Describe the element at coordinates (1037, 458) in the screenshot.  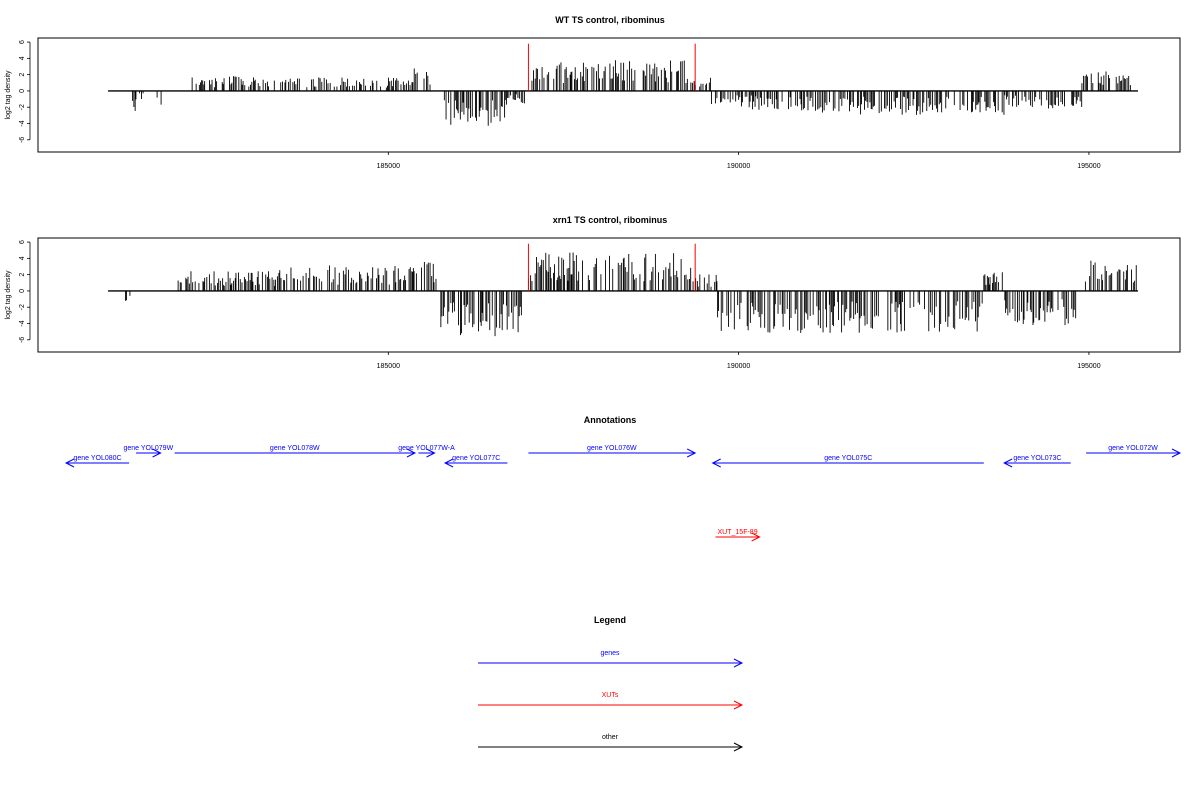
I see `feature-label: gene YOL073C` at that location.